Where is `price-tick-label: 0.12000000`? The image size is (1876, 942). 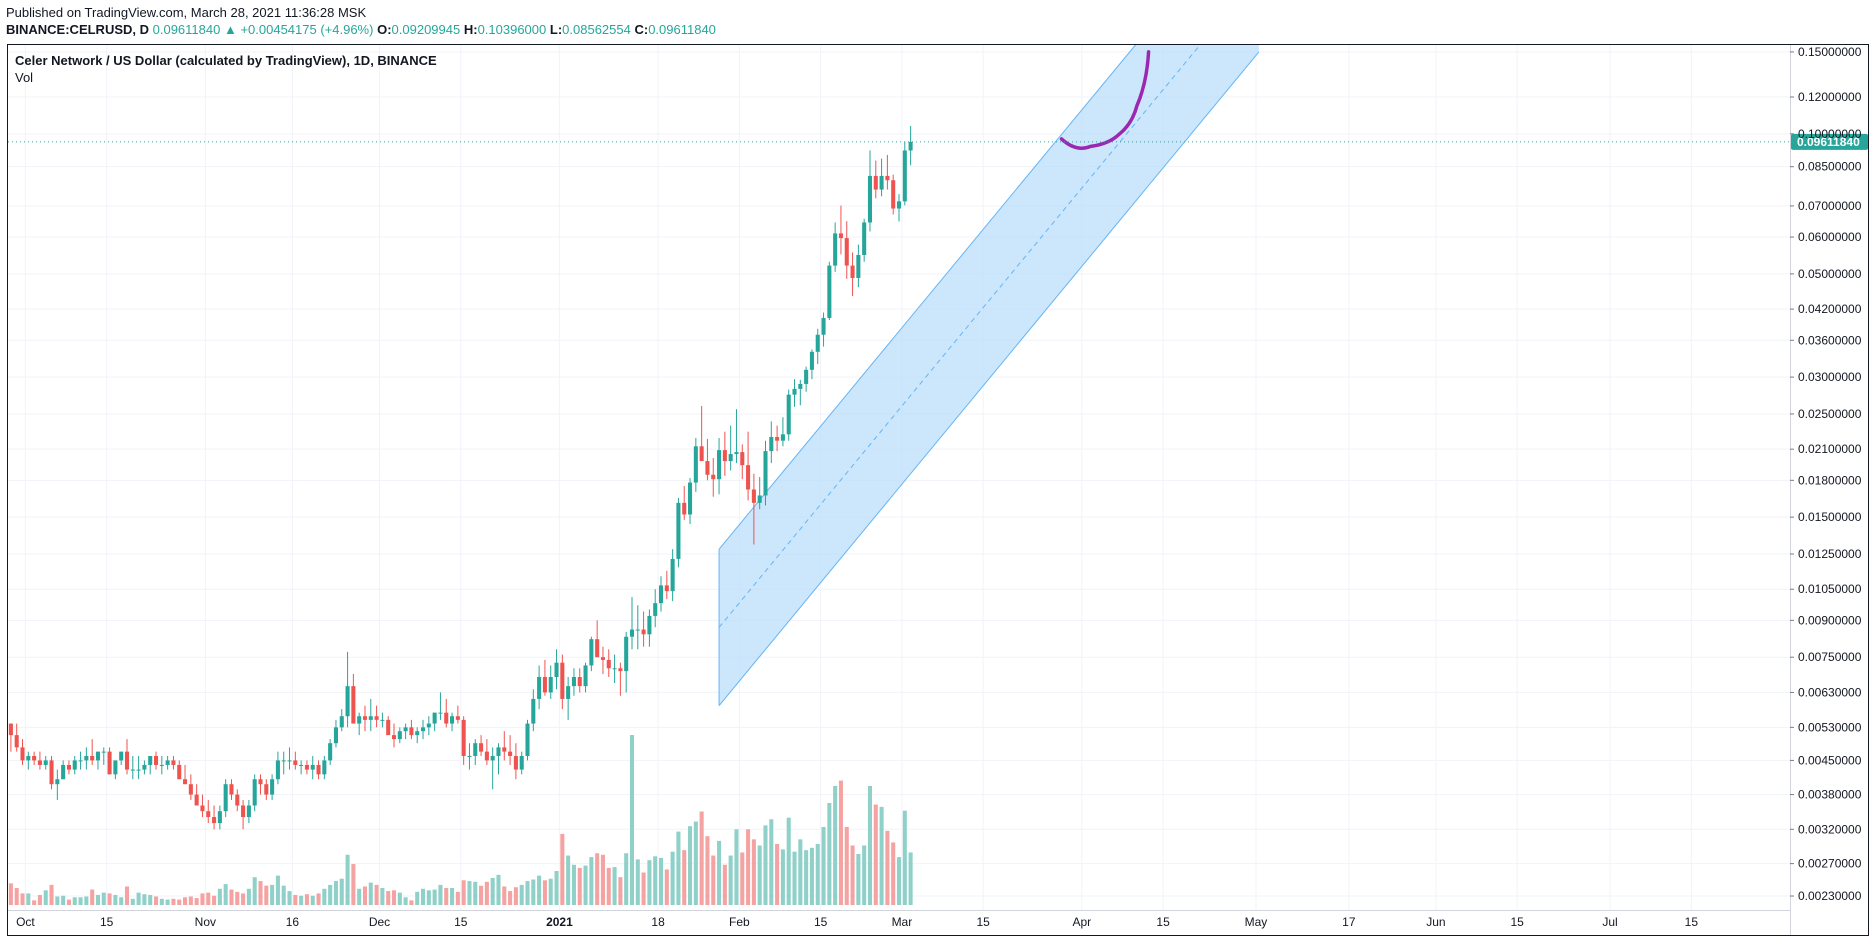
price-tick-label: 0.12000000 is located at coordinates (1830, 97).